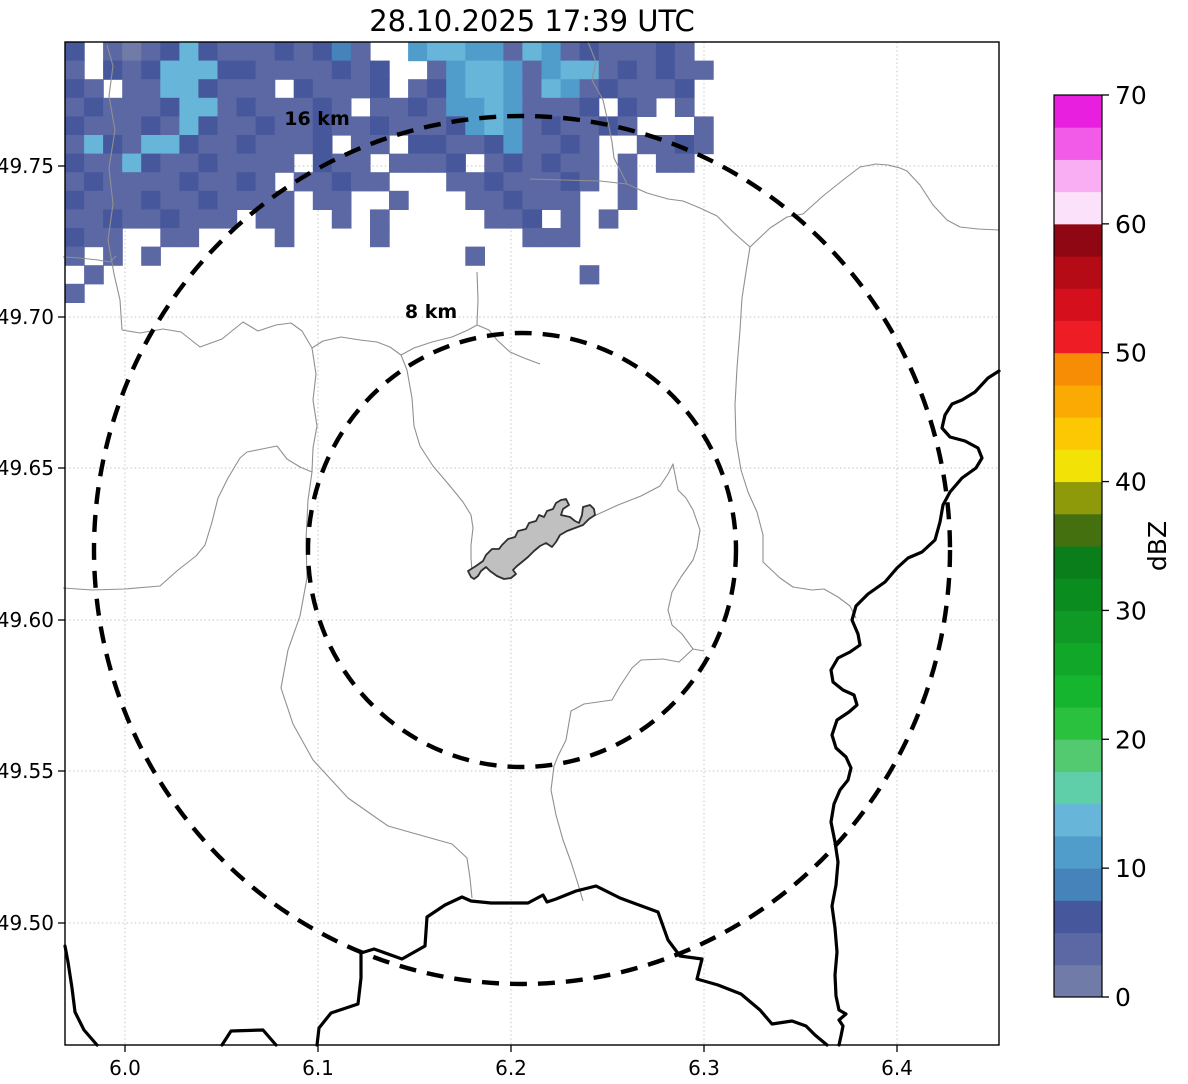 This screenshot has height=1084, width=1188. What do you see at coordinates (1131, 482) in the screenshot?
I see `colorbar-tick-label: 40` at bounding box center [1131, 482].